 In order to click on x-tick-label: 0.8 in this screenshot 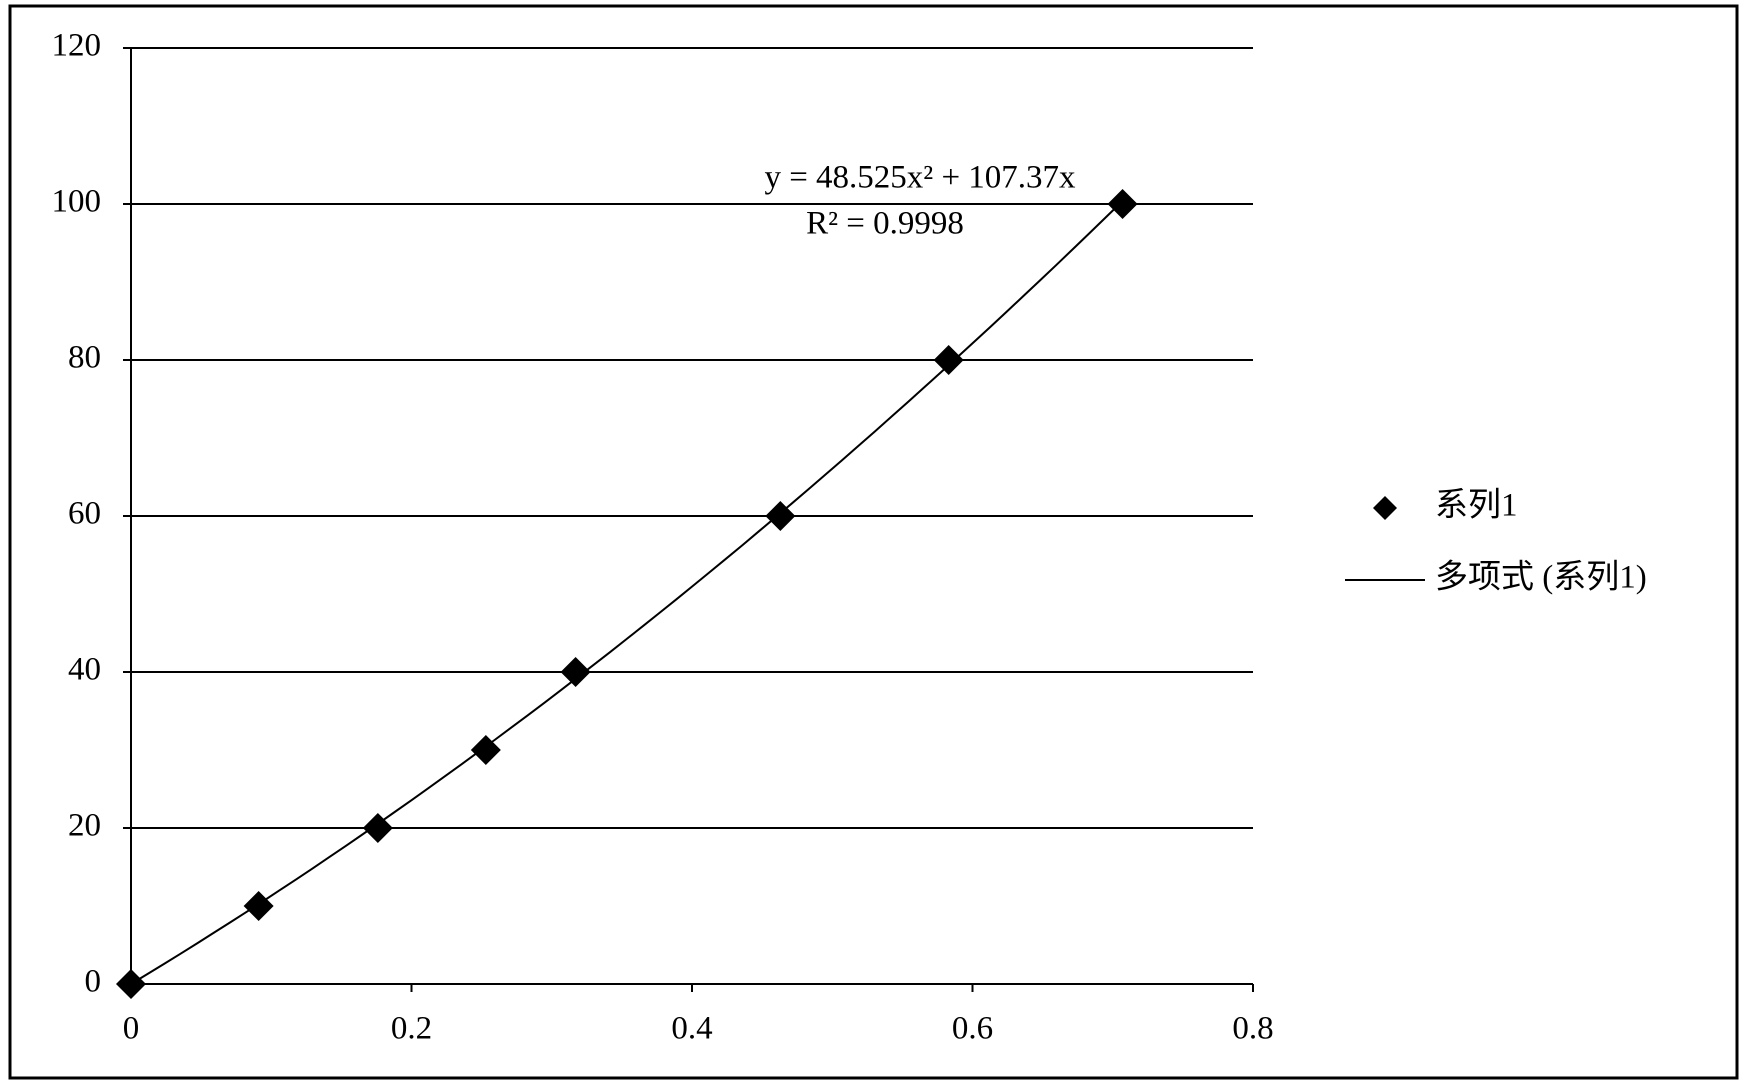, I will do `click(1252, 1029)`.